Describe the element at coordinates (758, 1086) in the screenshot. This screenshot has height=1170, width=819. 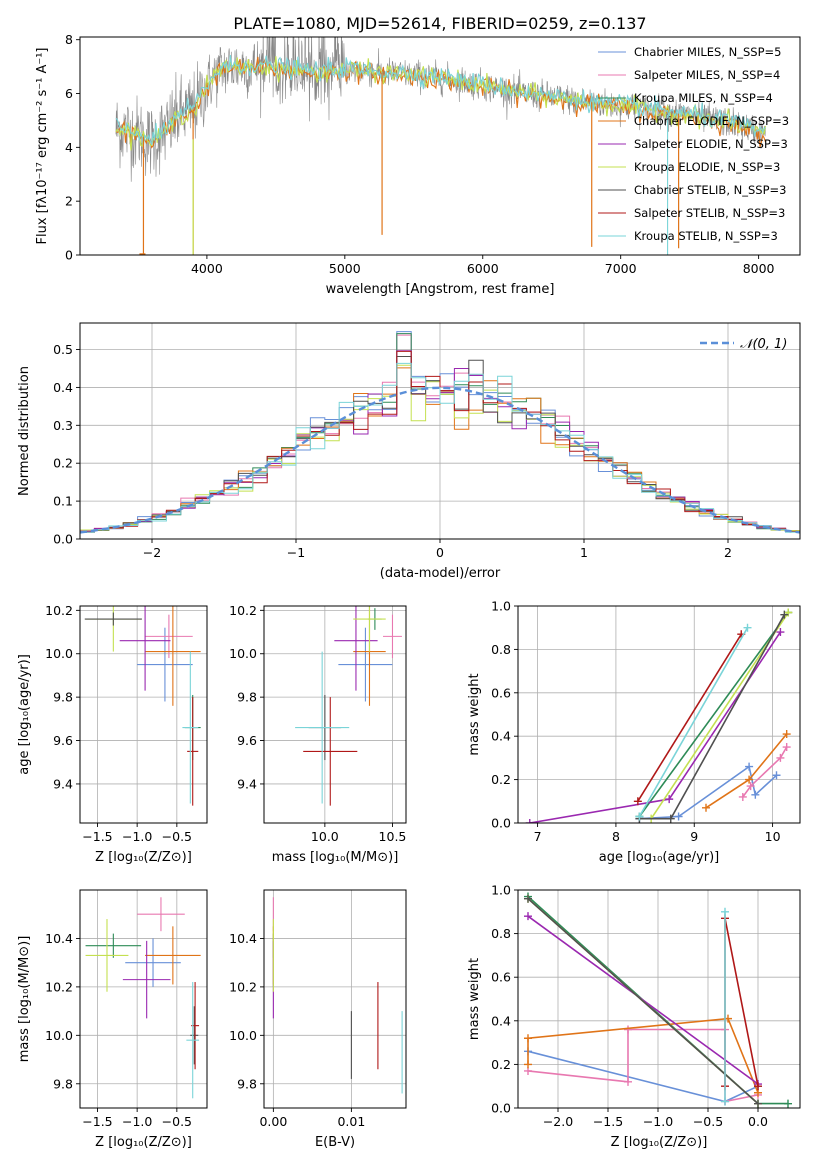
I see `weight-marker-ss` at that location.